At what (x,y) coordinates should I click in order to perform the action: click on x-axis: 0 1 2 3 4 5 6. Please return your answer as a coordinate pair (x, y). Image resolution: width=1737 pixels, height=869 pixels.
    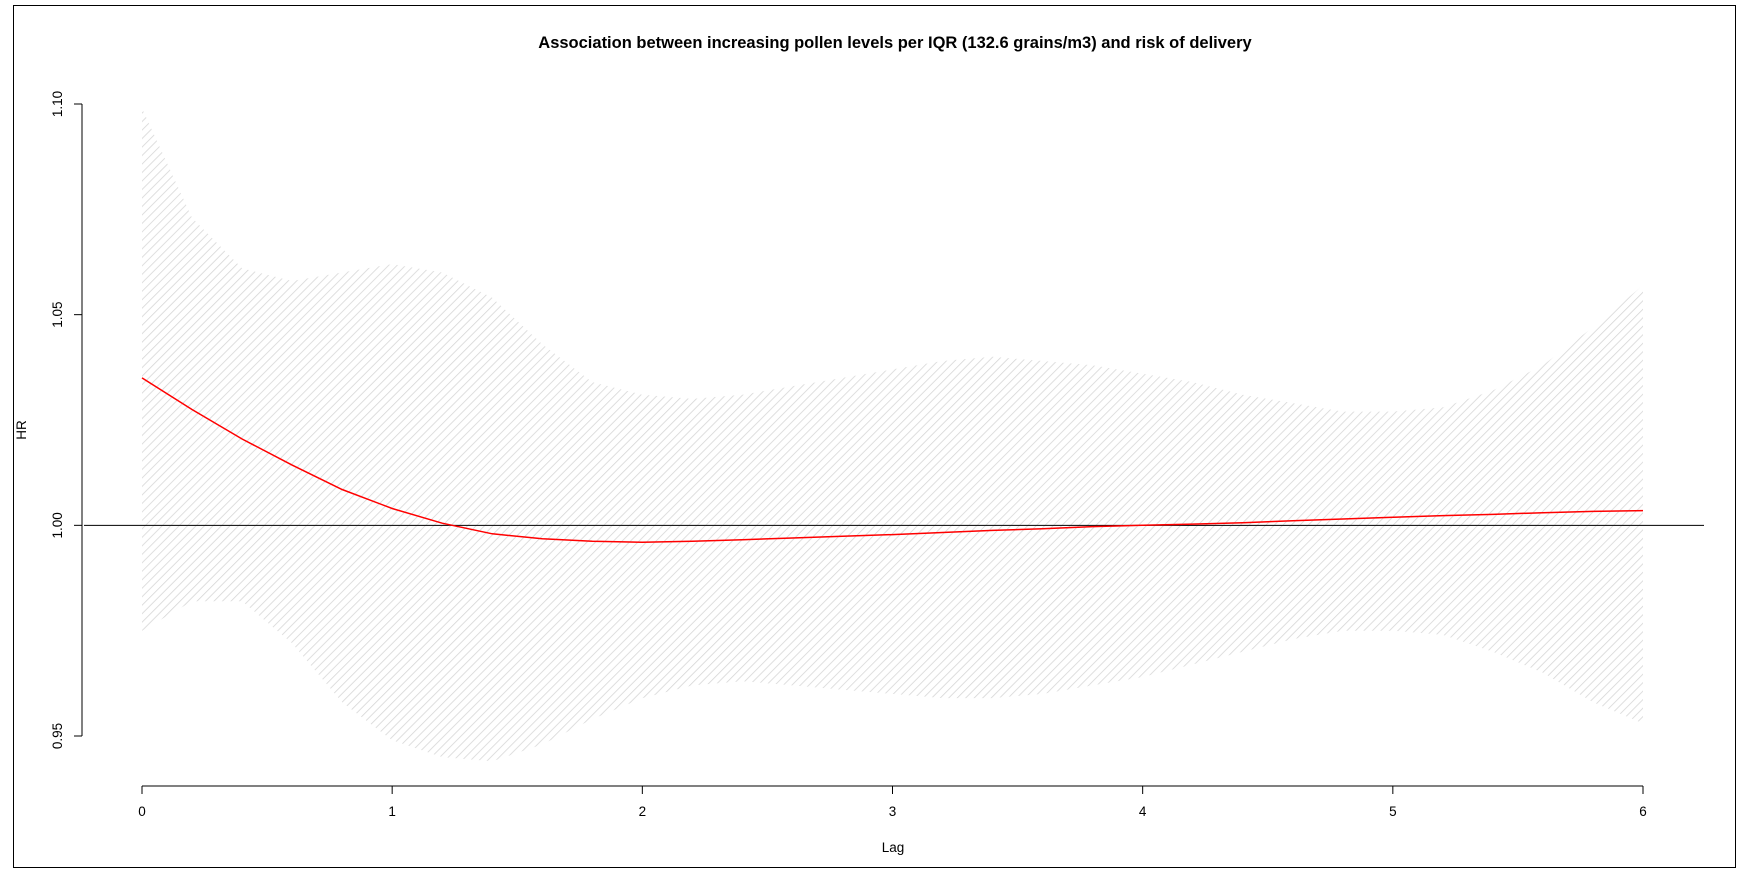
    Looking at the image, I should click on (892, 802).